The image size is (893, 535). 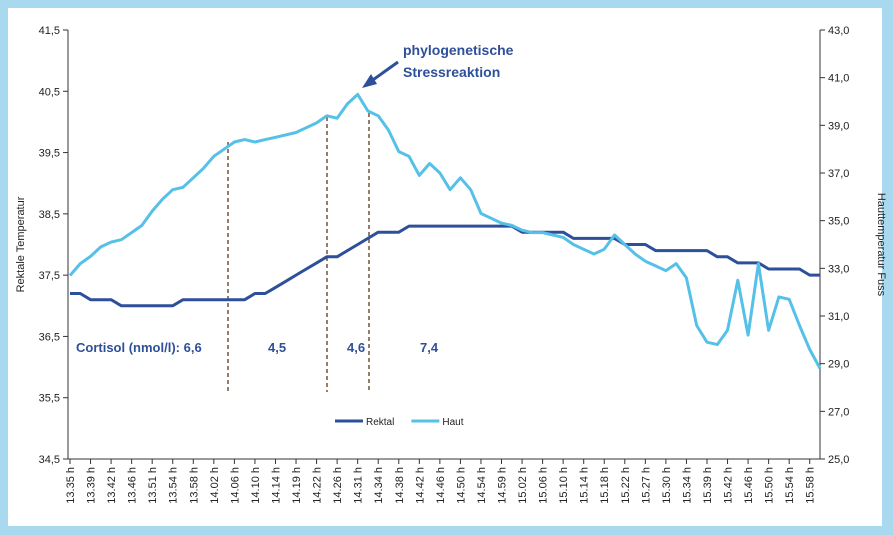 I want to click on x-tick-label: 14.02 h, so click(x=215, y=485).